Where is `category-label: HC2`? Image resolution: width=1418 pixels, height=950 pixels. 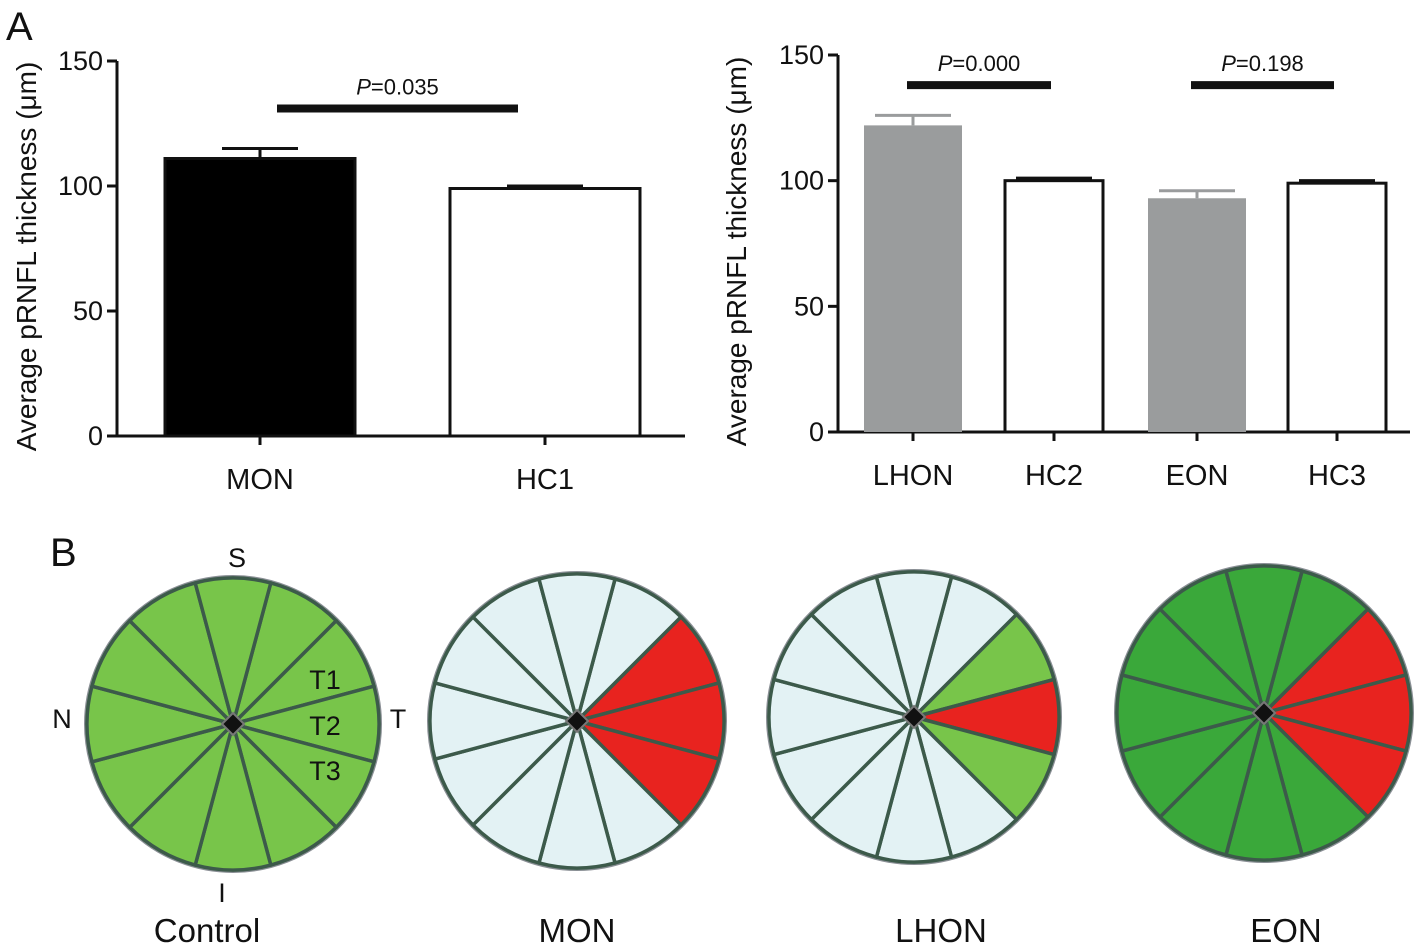 category-label: HC2 is located at coordinates (1054, 476).